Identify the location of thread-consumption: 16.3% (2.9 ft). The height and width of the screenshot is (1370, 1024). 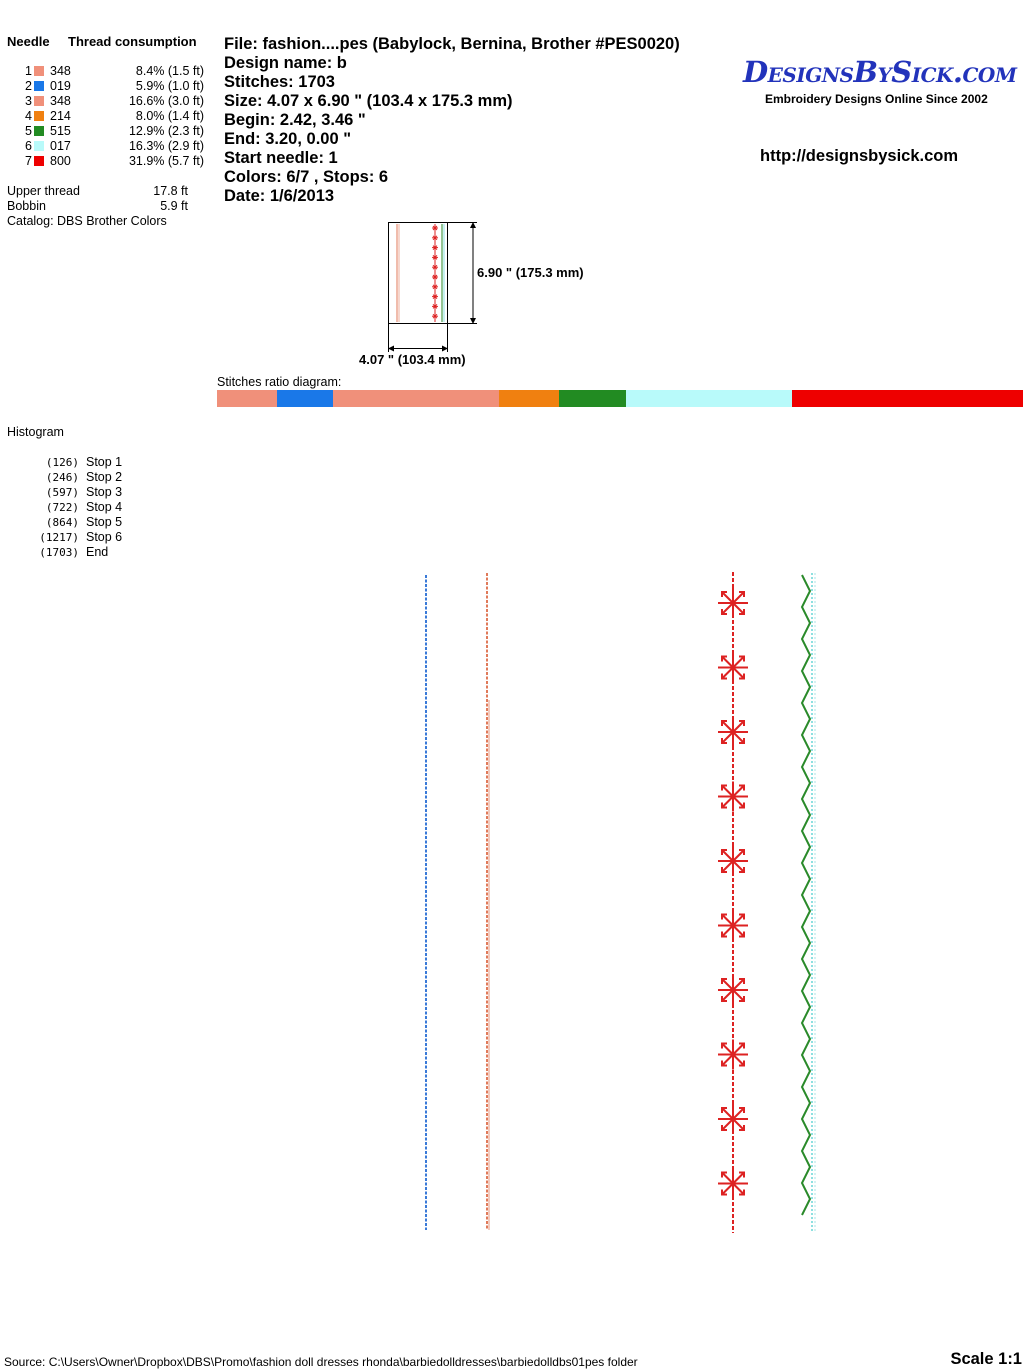
(166, 146).